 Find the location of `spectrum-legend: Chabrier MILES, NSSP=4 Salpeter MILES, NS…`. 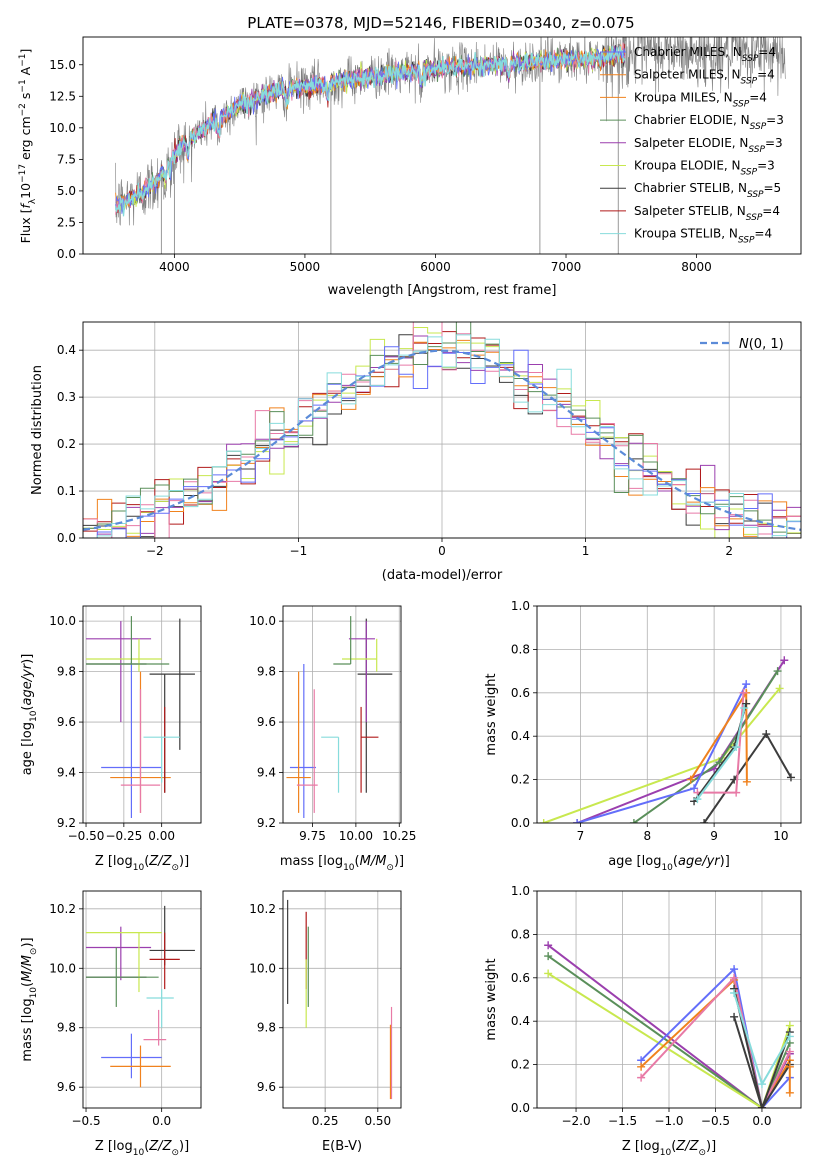

spectrum-legend: Chabrier MILES, NSSP=4 Salpeter MILES, NS… is located at coordinates (692, 145).